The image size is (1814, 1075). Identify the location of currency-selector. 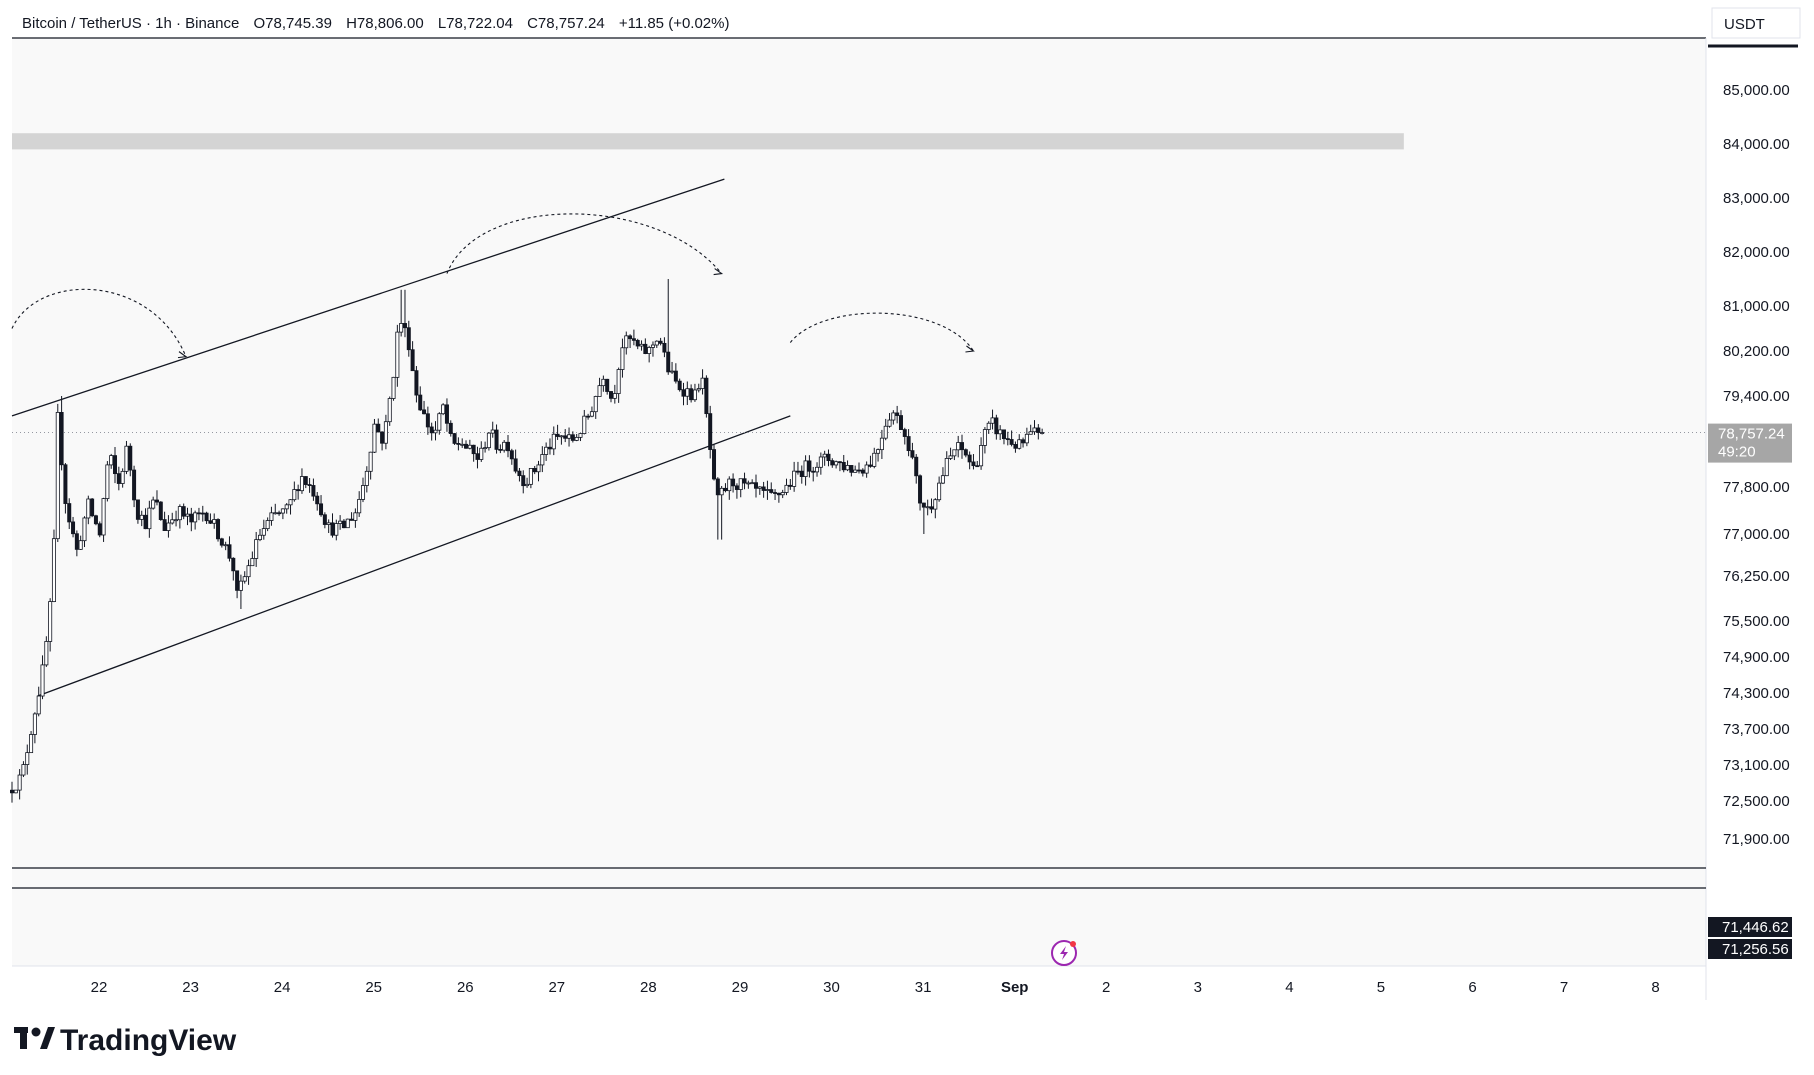
(1756, 23).